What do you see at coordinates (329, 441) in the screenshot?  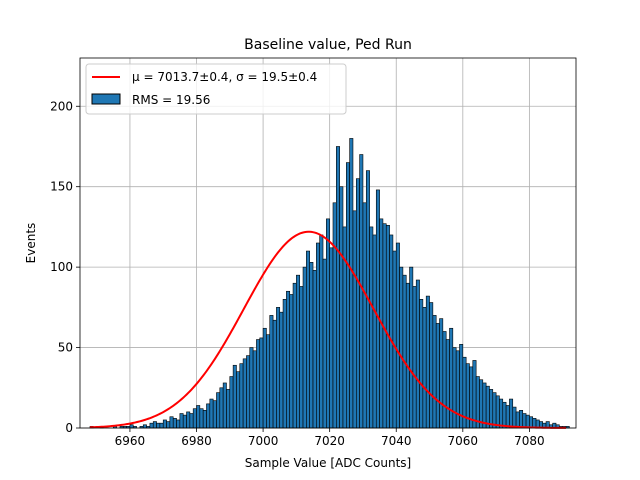 I see `x-tick-label: 7020` at bounding box center [329, 441].